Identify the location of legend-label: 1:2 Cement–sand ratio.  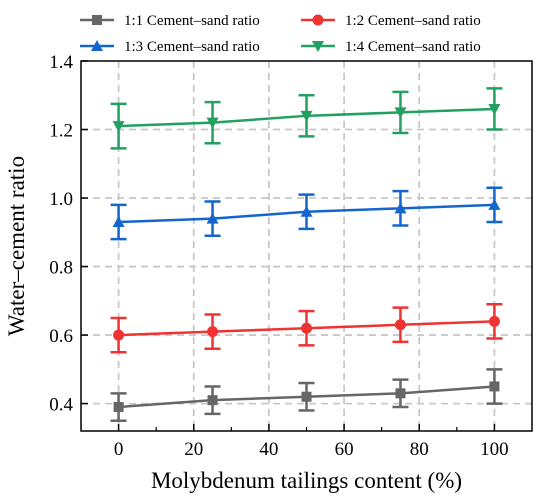
(413, 21).